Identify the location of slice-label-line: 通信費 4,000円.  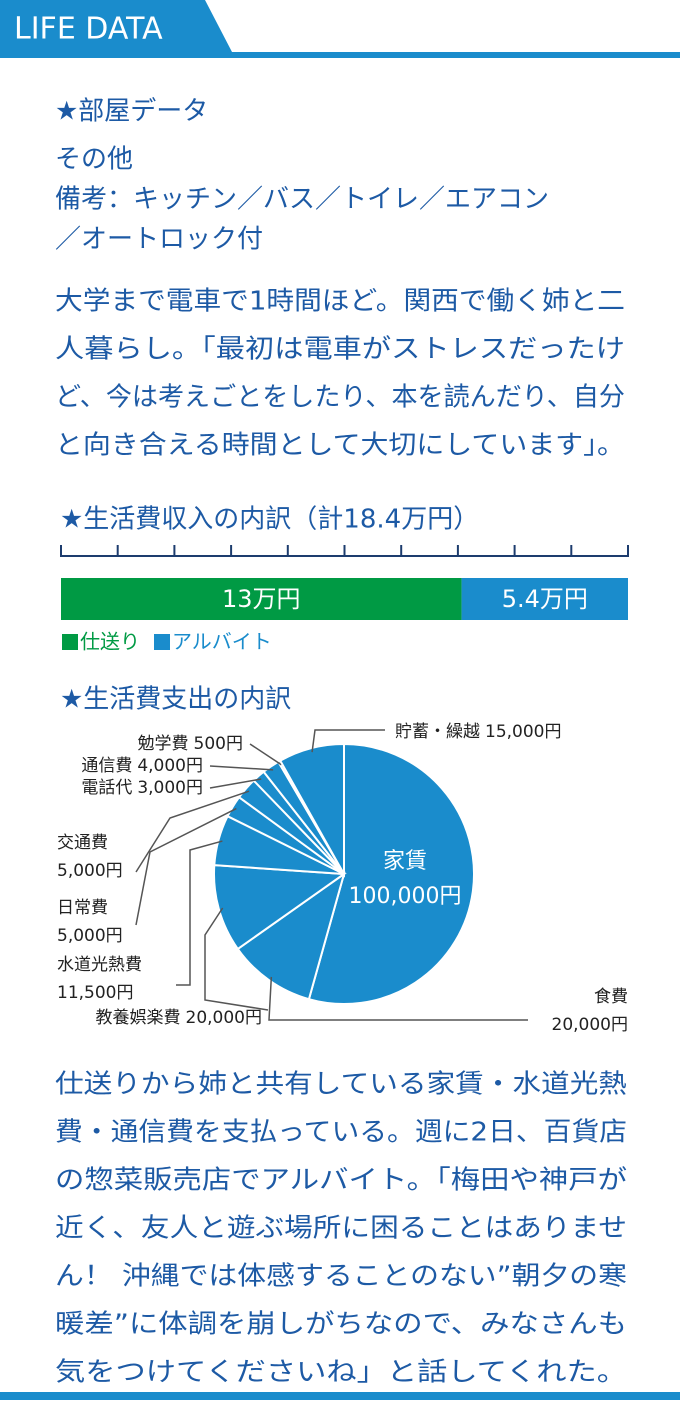
(142, 766).